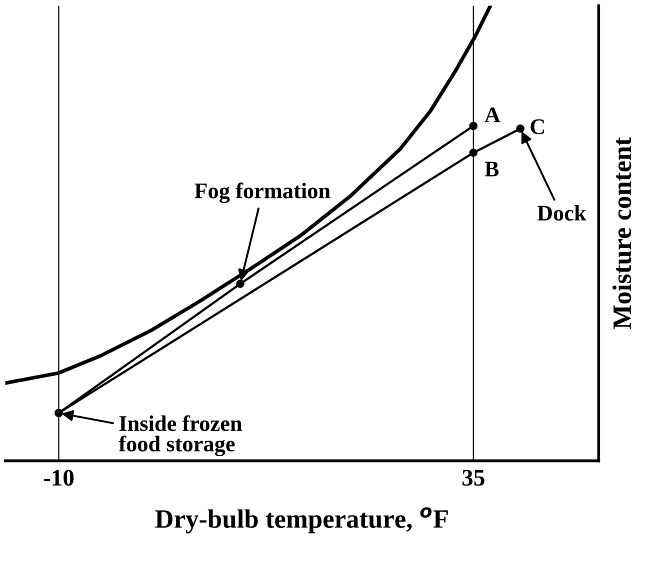 Image resolution: width=663 pixels, height=576 pixels. Describe the element at coordinates (537, 126) in the screenshot. I see `annotation: C` at that location.